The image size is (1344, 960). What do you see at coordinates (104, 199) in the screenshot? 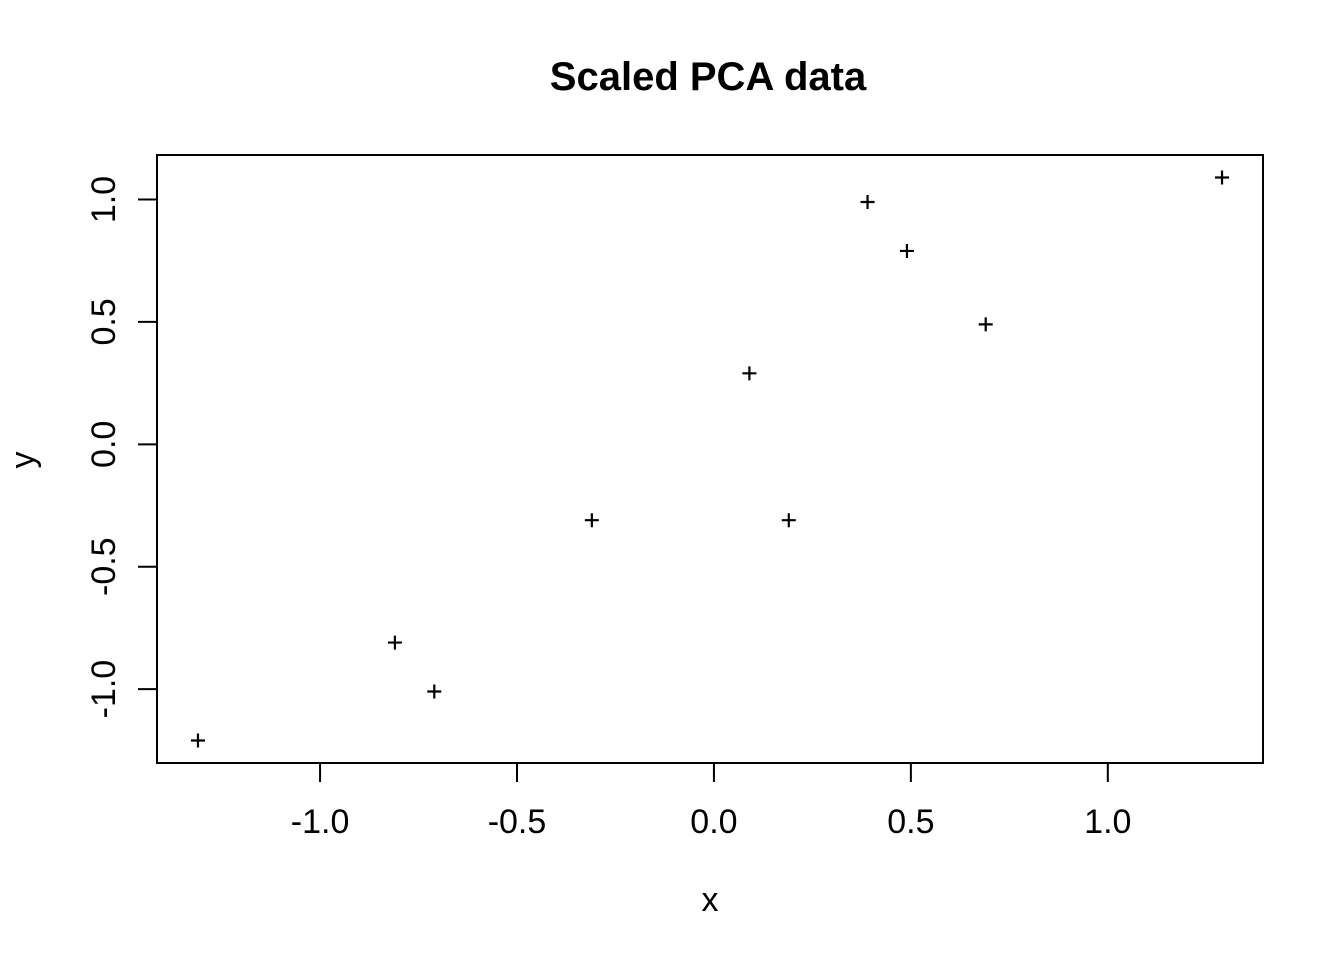
I see `y-axis-tick-label: 1.0` at bounding box center [104, 199].